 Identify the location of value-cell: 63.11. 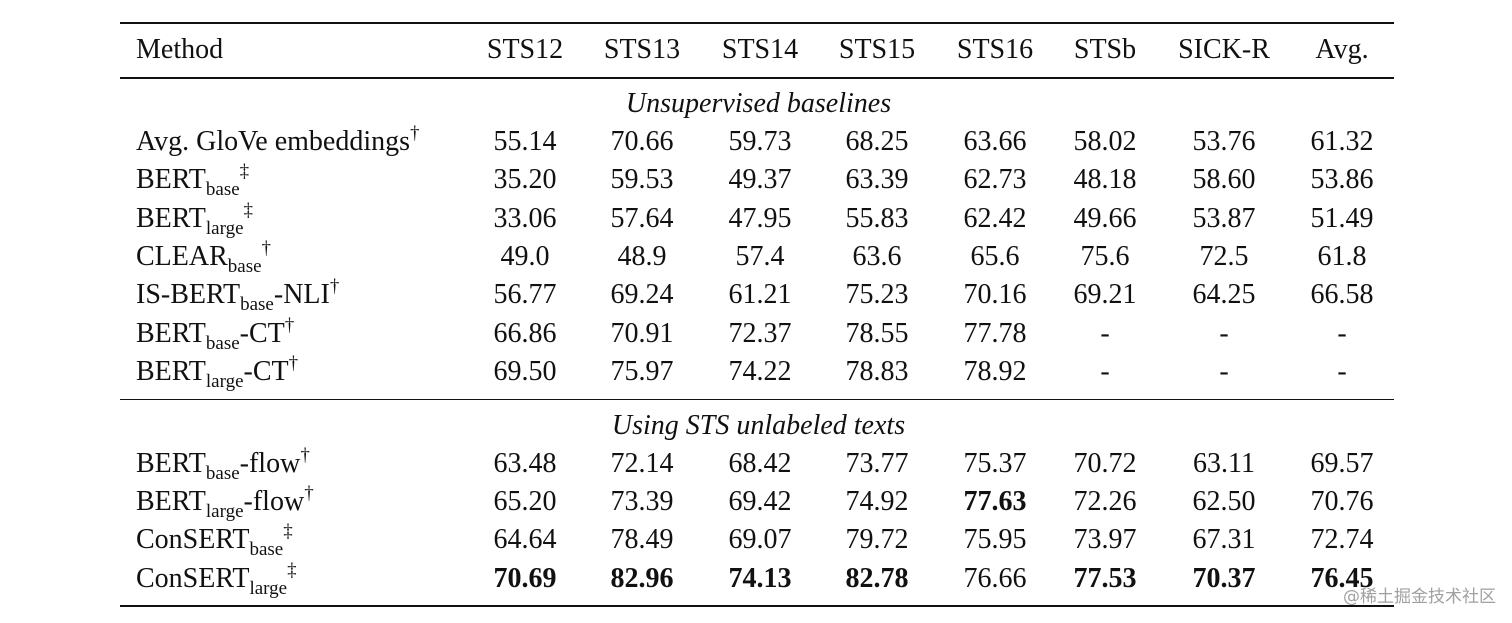
(1224, 463).